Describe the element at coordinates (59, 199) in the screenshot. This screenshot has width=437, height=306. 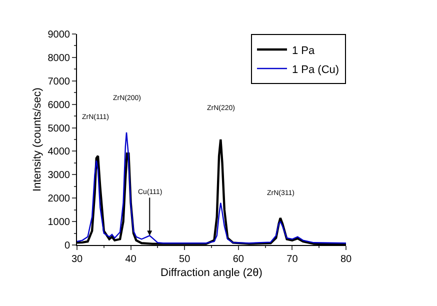
I see `y-tick-label: 2000` at that location.